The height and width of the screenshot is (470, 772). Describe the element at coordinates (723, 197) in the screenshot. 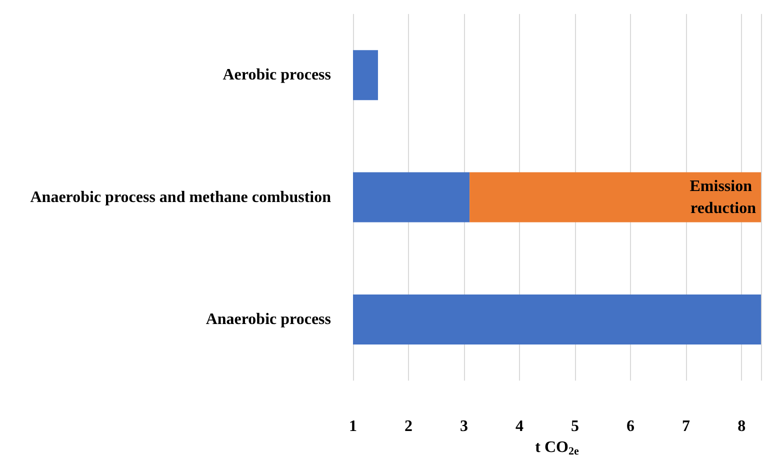

I see `series-label: Emission reduction` at that location.